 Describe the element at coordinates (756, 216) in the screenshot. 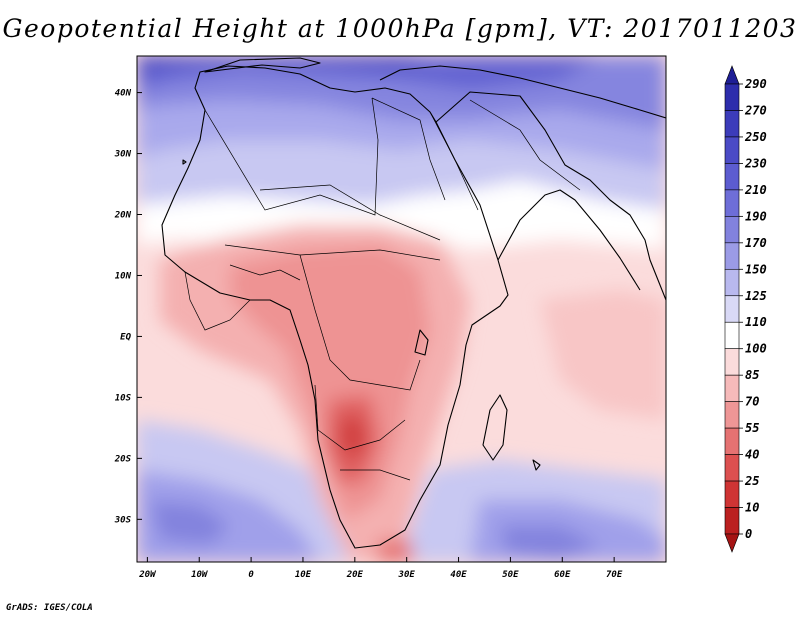

I see `colorbar-label: 190` at that location.